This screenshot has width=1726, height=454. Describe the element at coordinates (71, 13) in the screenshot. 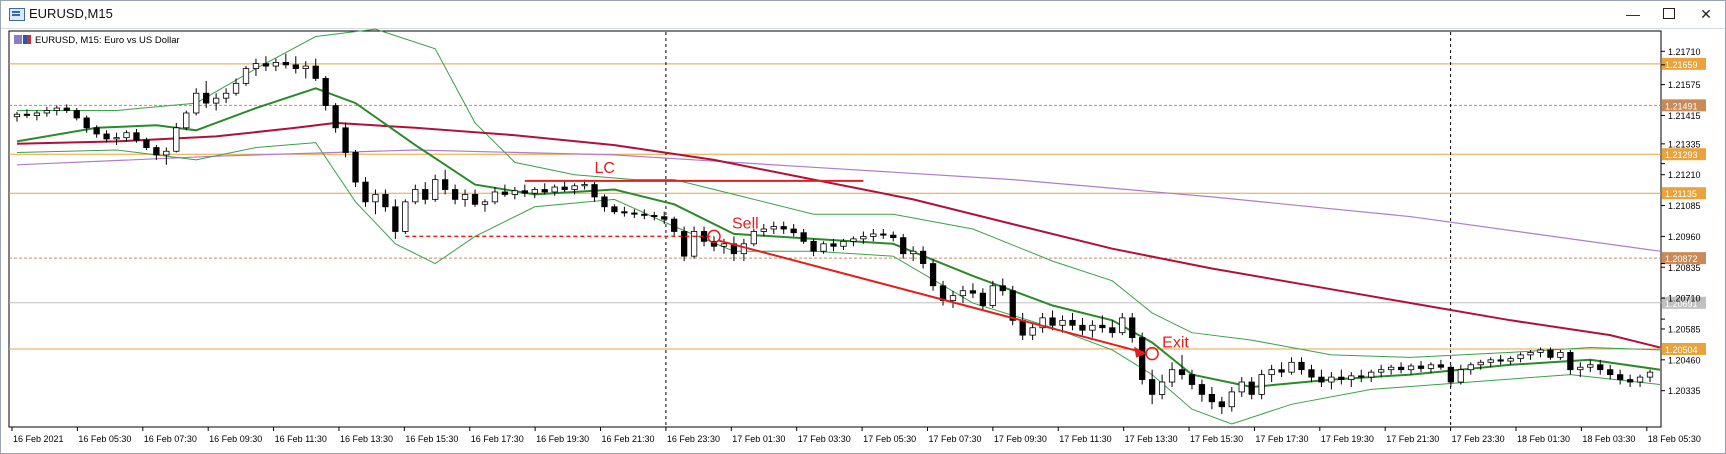

I see `window-title: EURUSD,M15` at that location.